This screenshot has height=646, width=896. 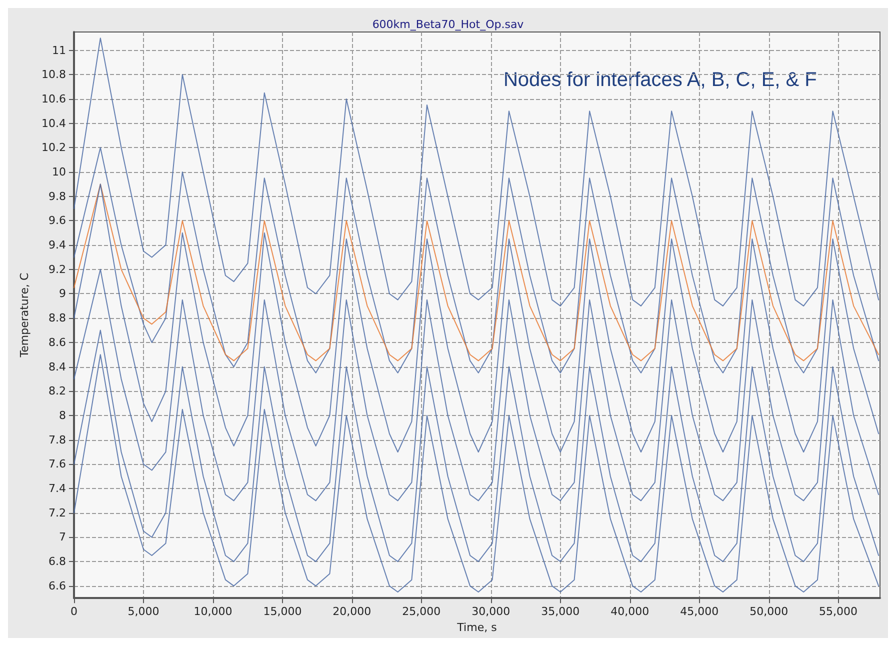 What do you see at coordinates (838, 611) in the screenshot?
I see `x-tick-label: 55,000` at bounding box center [838, 611].